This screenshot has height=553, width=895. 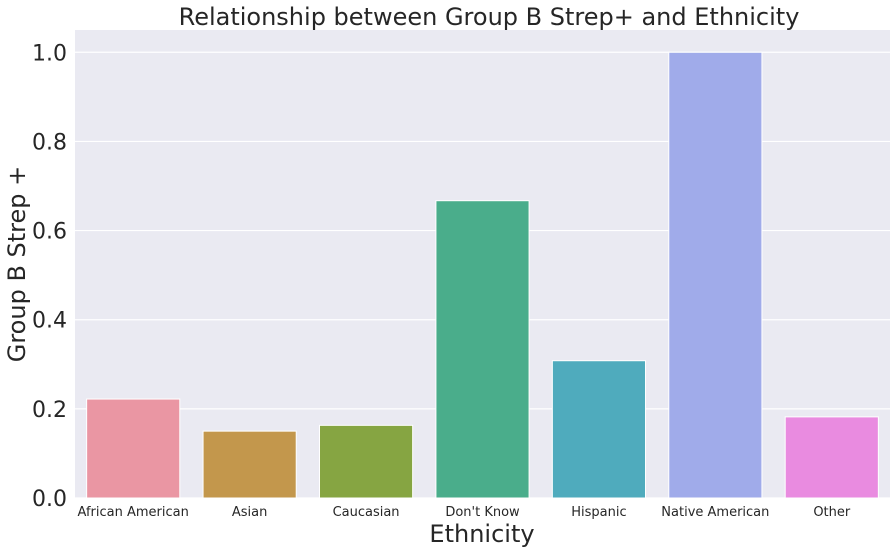 I want to click on y-tick-labels: 0.0 0.2 0.4 0.6 0.8 1.0, so click(x=49, y=276).